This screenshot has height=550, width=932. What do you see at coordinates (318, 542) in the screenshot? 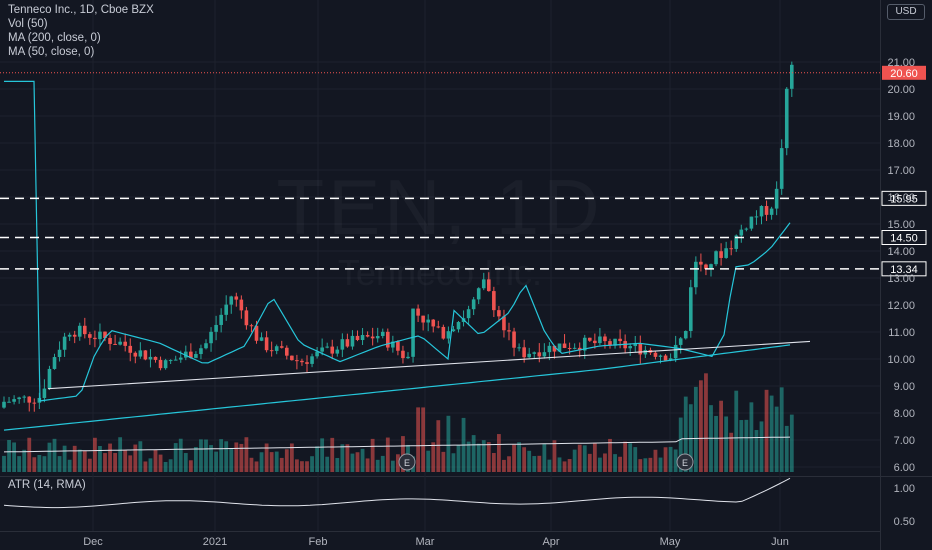
I see `x-axis-tick-label: Feb` at bounding box center [318, 542].